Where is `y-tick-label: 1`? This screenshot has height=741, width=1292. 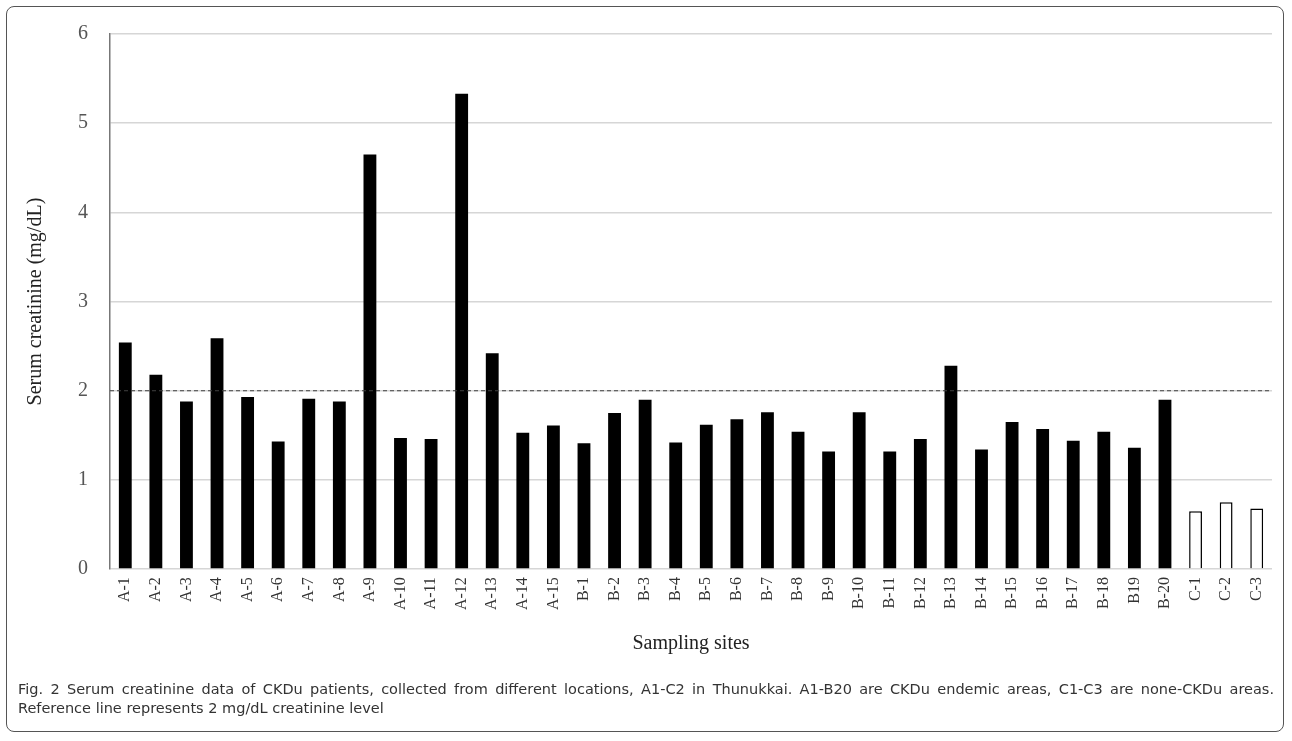 y-tick-label: 1 is located at coordinates (83, 478).